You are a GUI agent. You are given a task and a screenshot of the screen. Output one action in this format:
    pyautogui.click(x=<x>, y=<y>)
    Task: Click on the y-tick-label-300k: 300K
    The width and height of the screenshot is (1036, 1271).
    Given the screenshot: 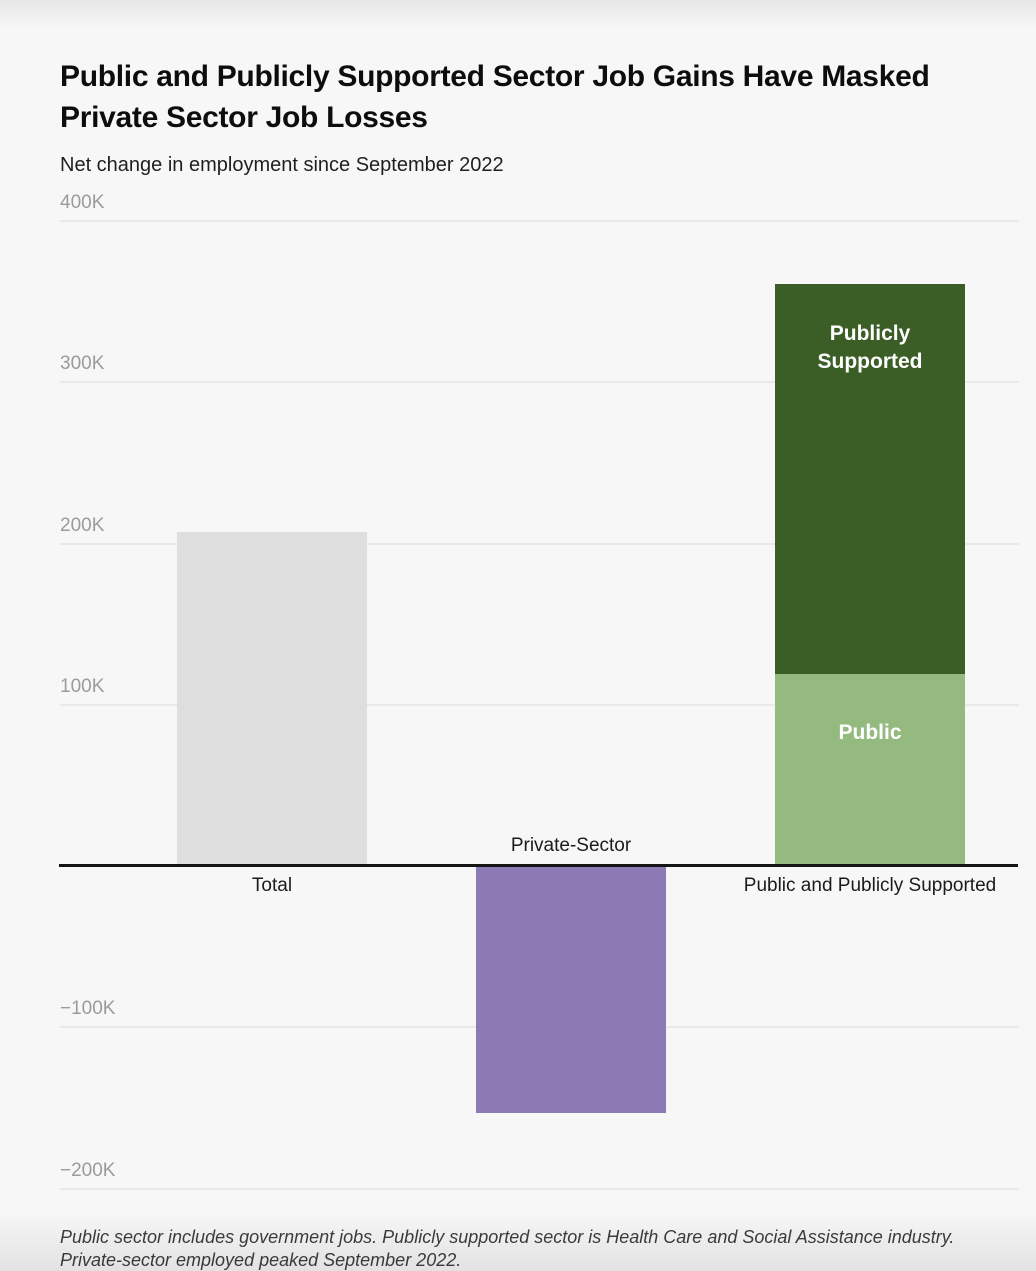 What is the action you would take?
    pyautogui.click(x=82, y=364)
    